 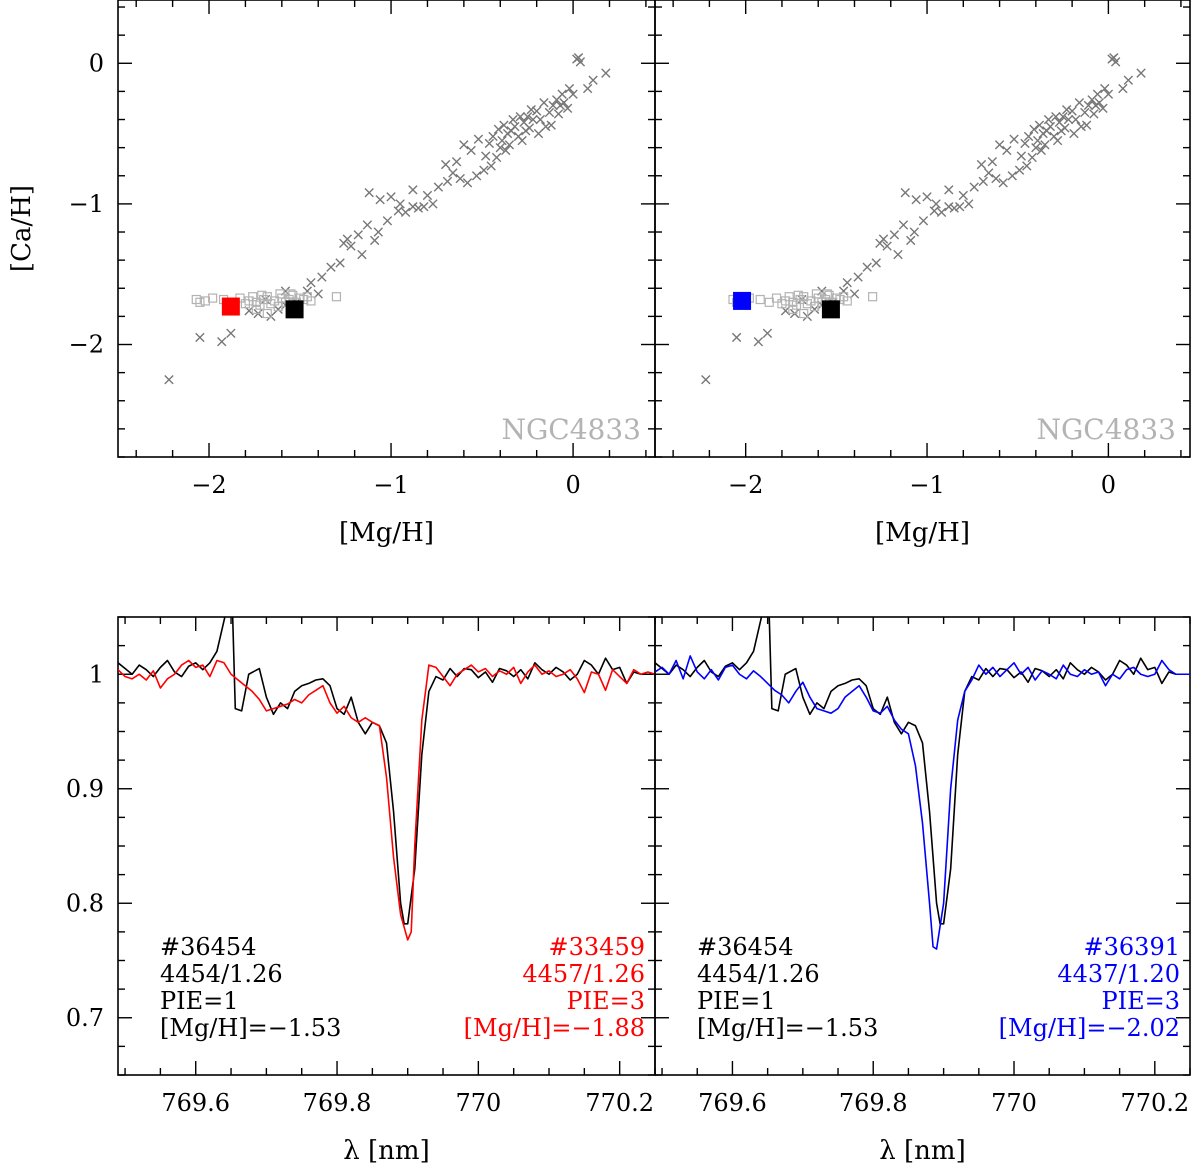 I want to click on star-label-line: PIE=3, so click(x=1140, y=1001).